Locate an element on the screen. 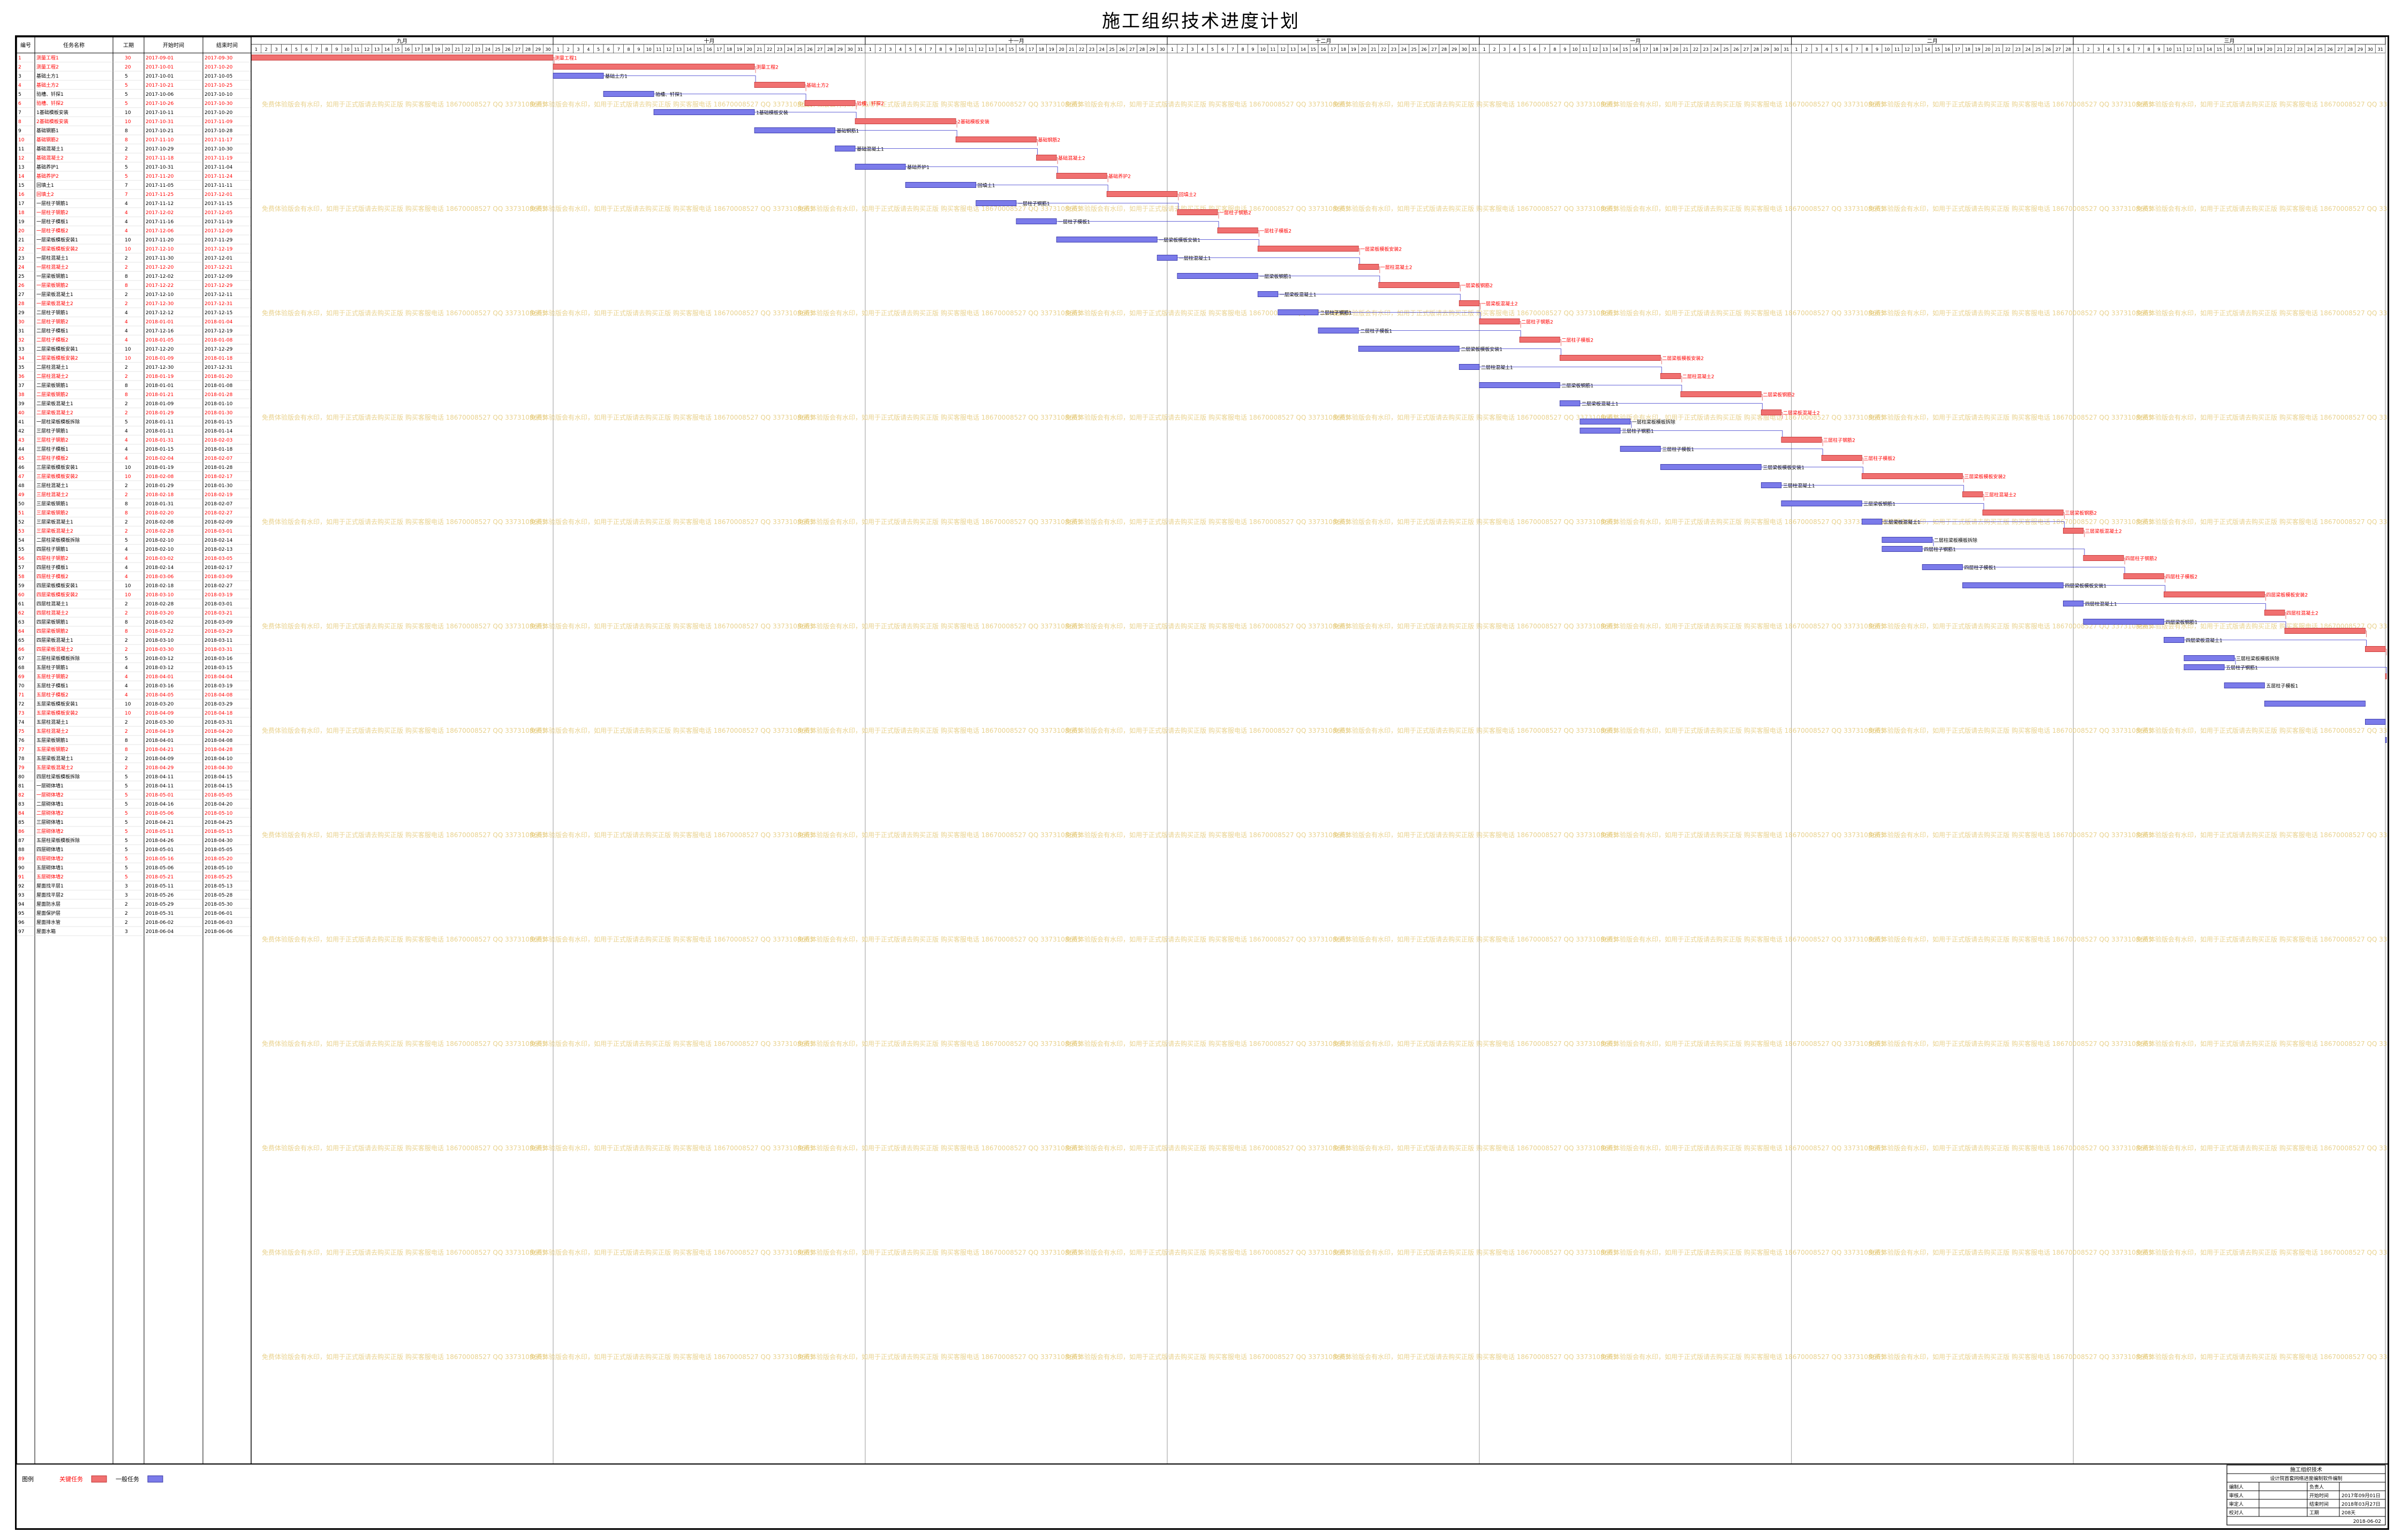  day-label: 2 is located at coordinates (1183, 49).